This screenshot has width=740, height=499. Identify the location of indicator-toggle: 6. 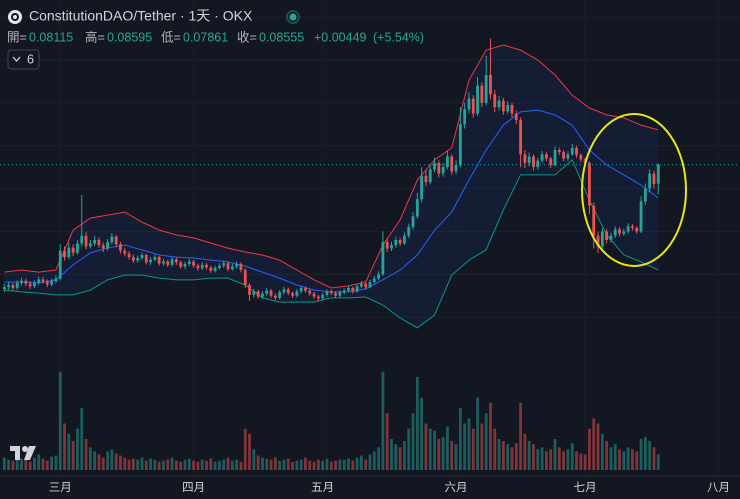
(23, 59).